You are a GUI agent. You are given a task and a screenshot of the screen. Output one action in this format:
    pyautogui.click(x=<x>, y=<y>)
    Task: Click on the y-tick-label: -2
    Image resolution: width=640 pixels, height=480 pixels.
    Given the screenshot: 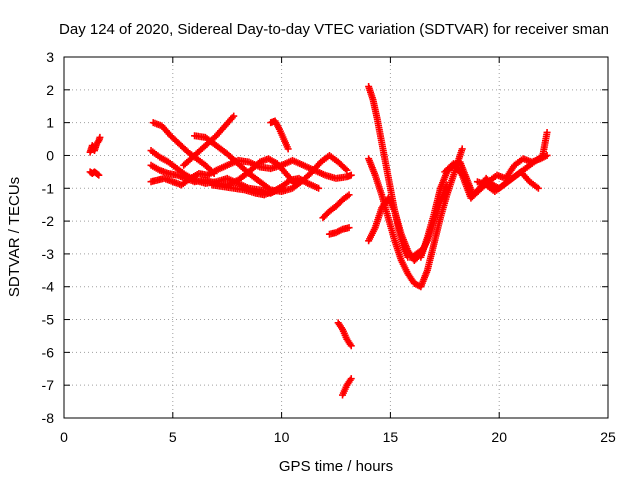 What is the action you would take?
    pyautogui.click(x=48, y=221)
    